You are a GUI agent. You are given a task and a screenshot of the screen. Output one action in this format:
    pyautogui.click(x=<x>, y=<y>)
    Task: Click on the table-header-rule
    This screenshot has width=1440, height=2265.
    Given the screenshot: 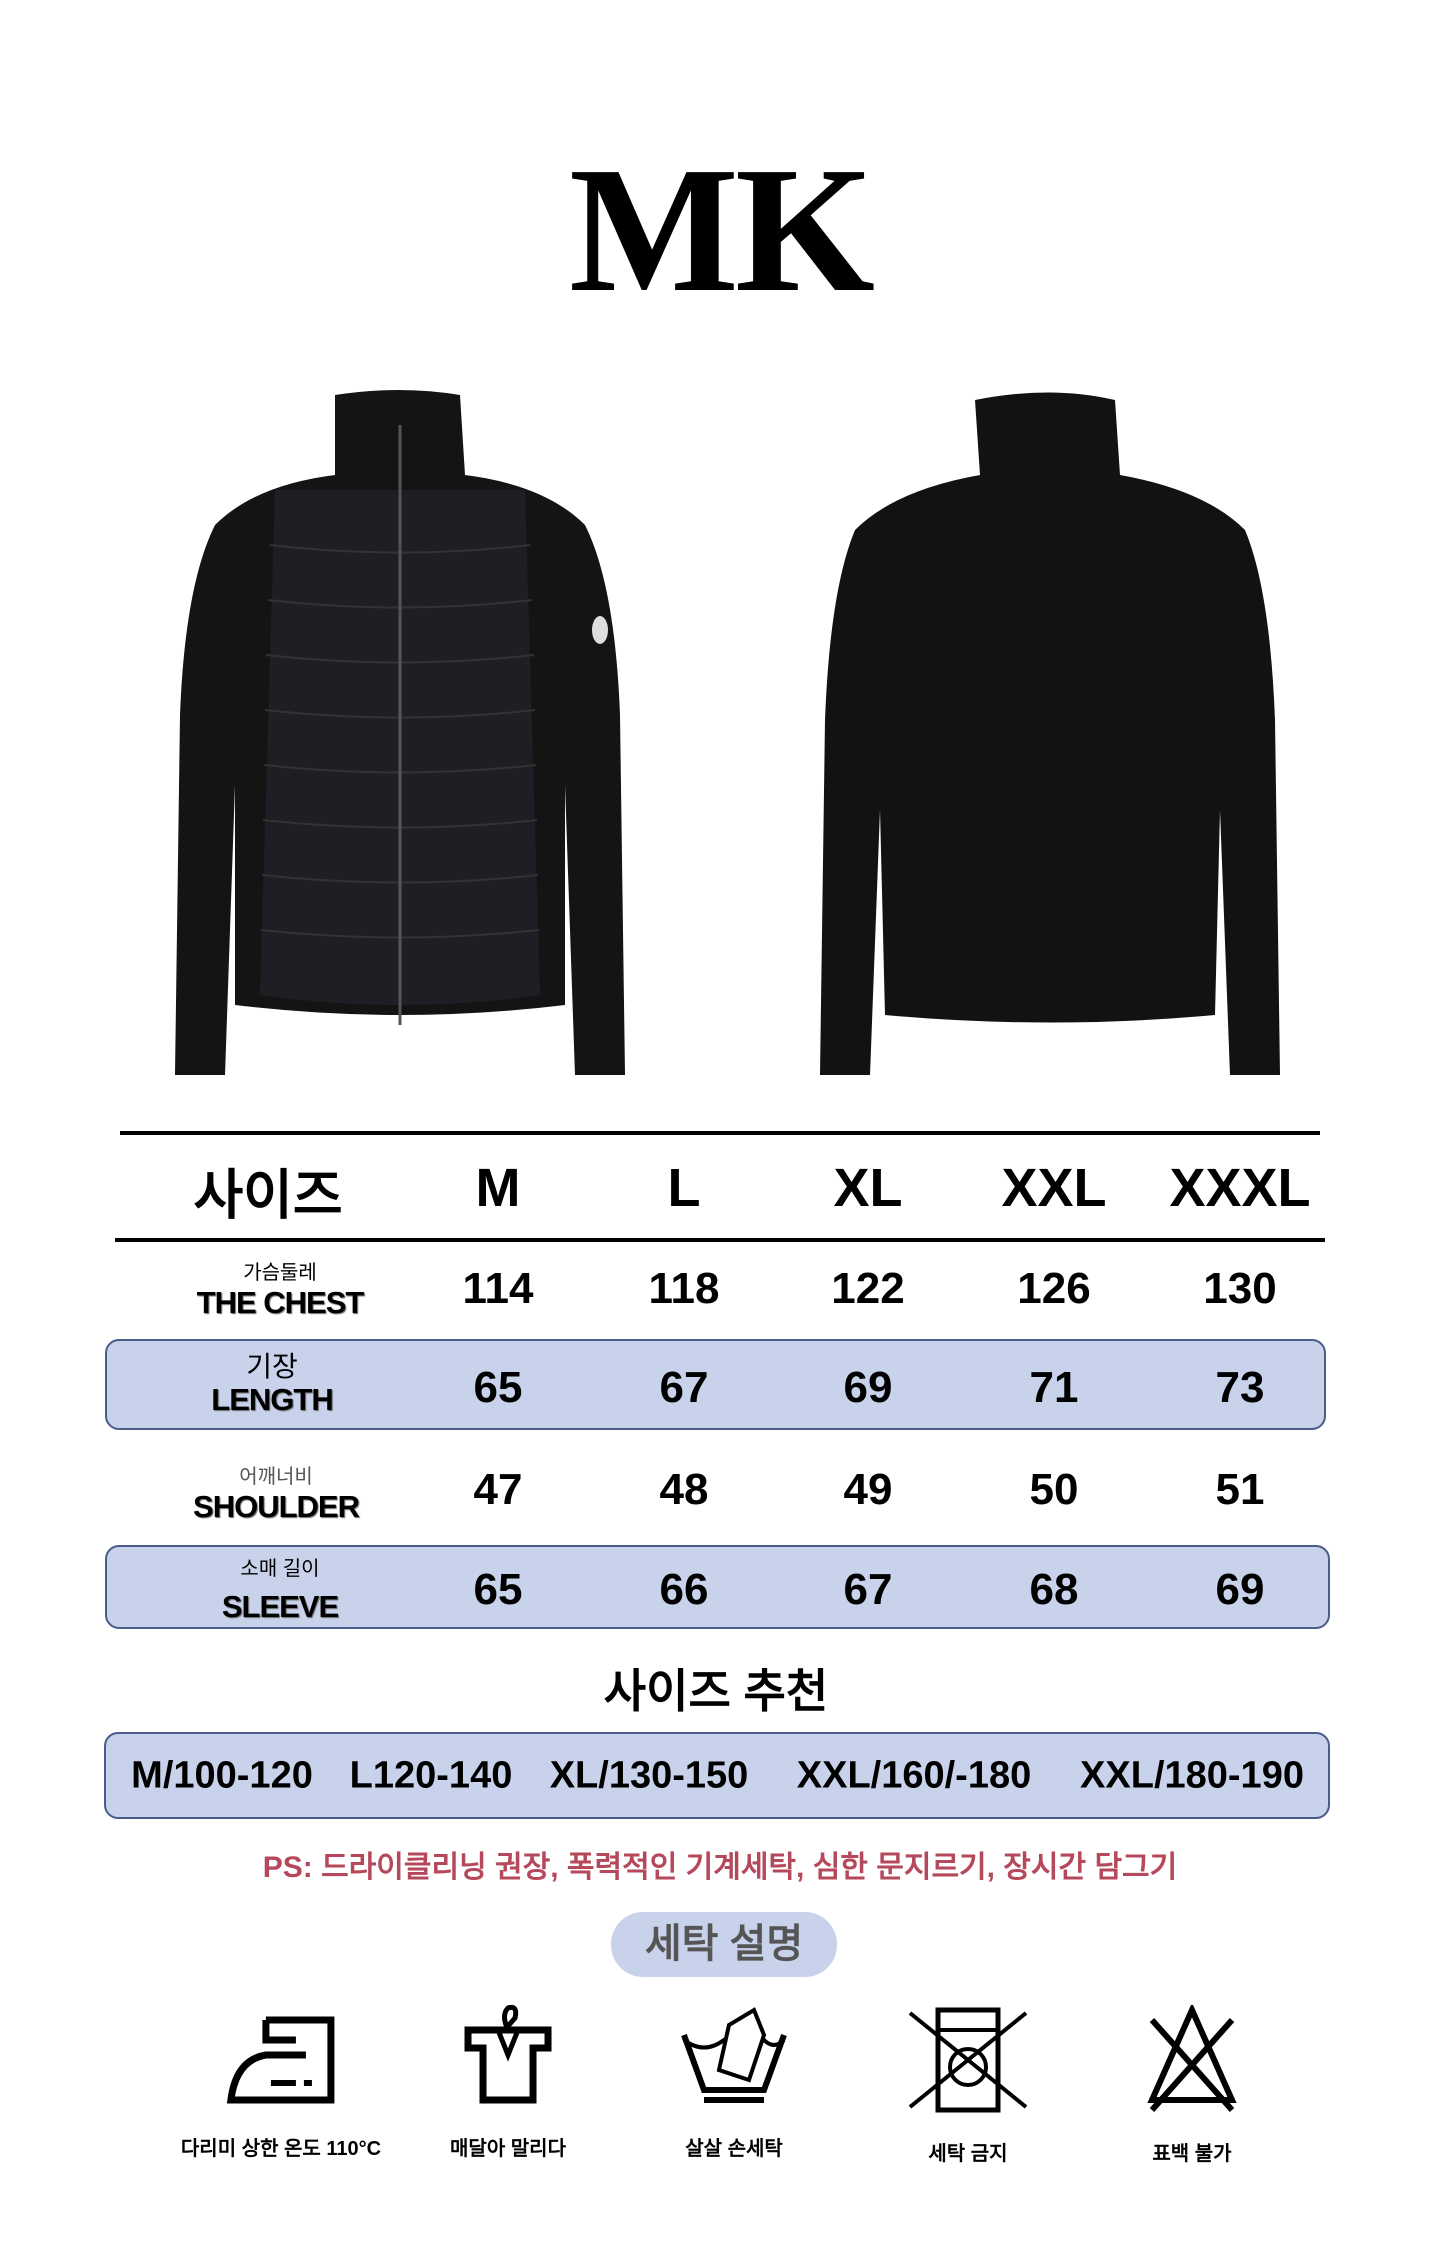 What is the action you would take?
    pyautogui.click(x=720, y=1240)
    